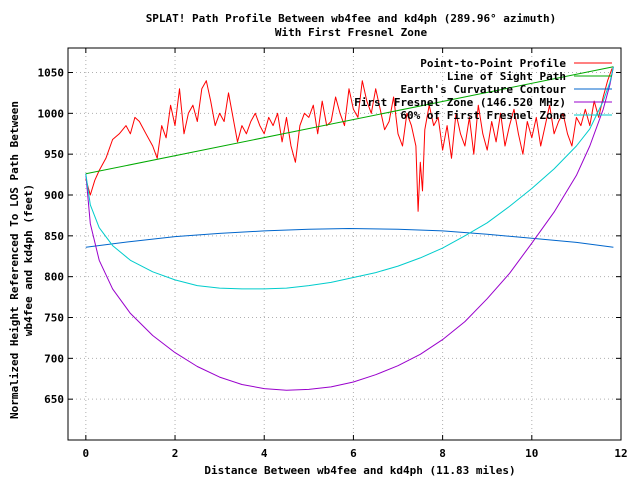 Image resolution: width=640 pixels, height=480 pixels. Describe the element at coordinates (442, 453) in the screenshot. I see `x-tick-label: 8` at that location.